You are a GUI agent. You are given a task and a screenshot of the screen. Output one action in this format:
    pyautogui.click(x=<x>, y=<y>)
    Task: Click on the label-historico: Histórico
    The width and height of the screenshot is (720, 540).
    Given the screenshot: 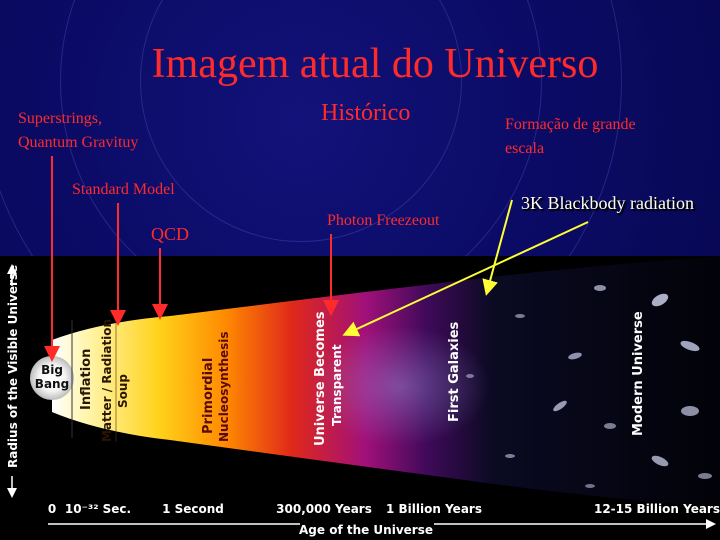 What is the action you would take?
    pyautogui.click(x=366, y=113)
    